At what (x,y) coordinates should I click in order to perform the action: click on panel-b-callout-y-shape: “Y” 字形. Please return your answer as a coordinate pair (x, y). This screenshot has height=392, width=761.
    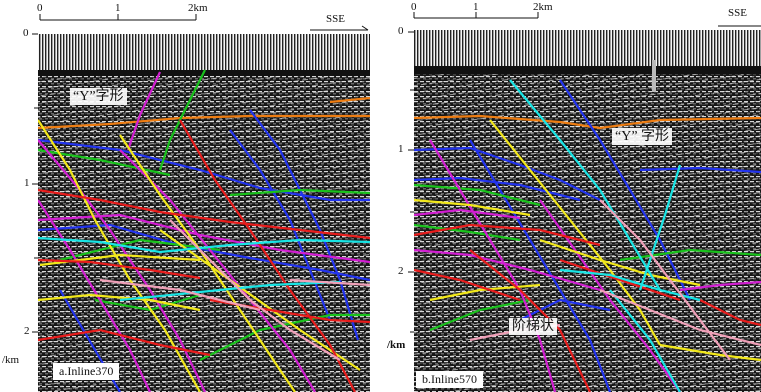
    Looking at the image, I should click on (642, 137).